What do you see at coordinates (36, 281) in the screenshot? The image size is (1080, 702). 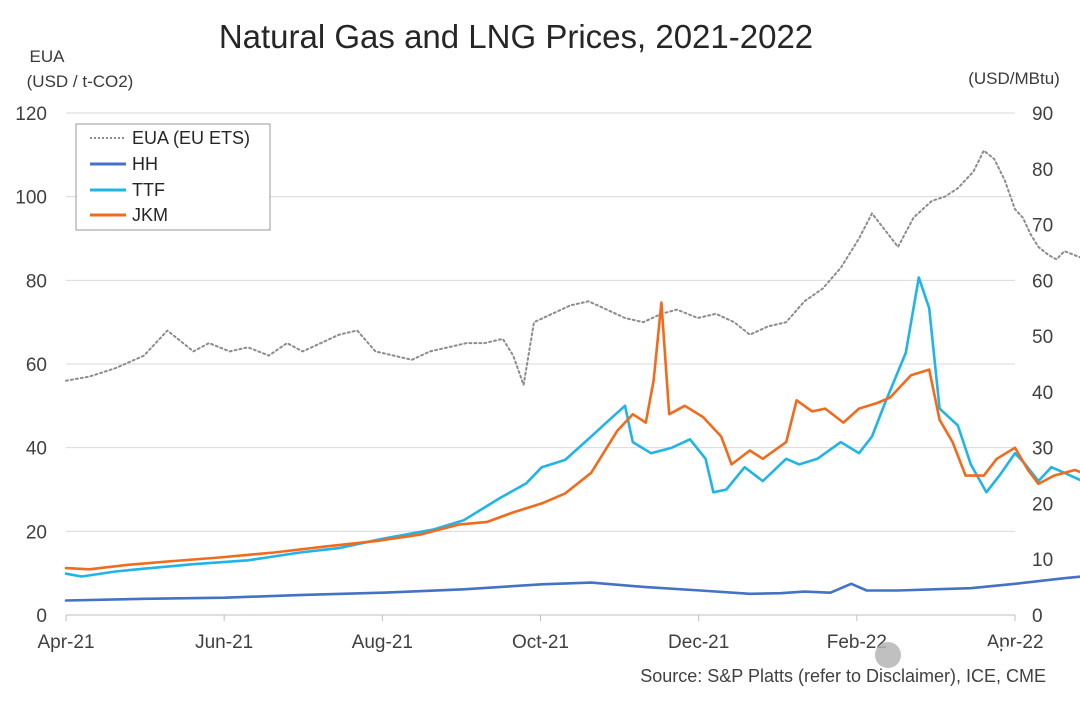 I see `left-tick-label: 80` at bounding box center [36, 281].